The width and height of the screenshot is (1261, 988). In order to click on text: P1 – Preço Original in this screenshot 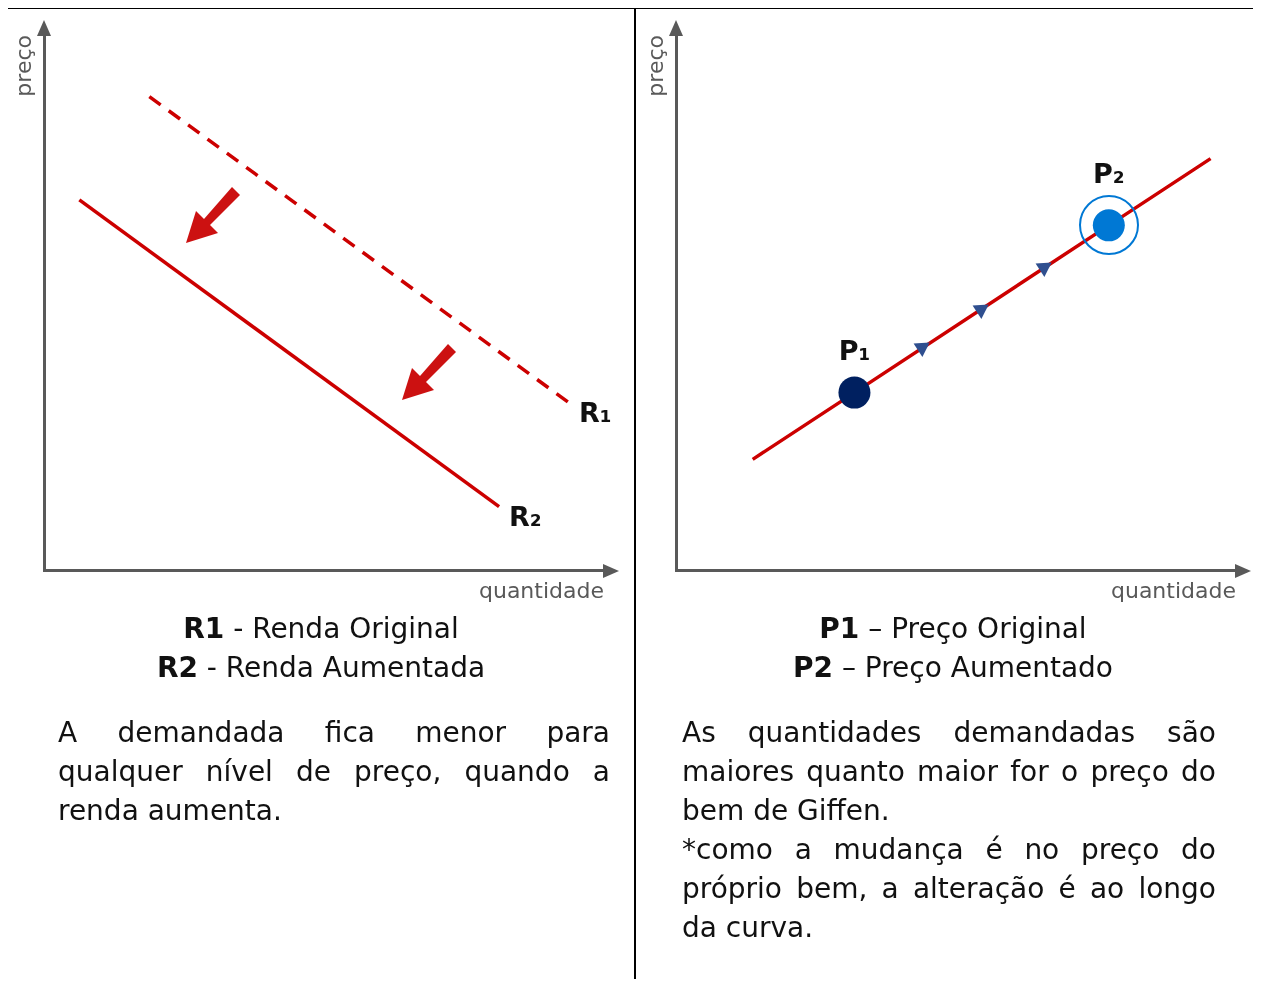, I will do `click(953, 629)`.